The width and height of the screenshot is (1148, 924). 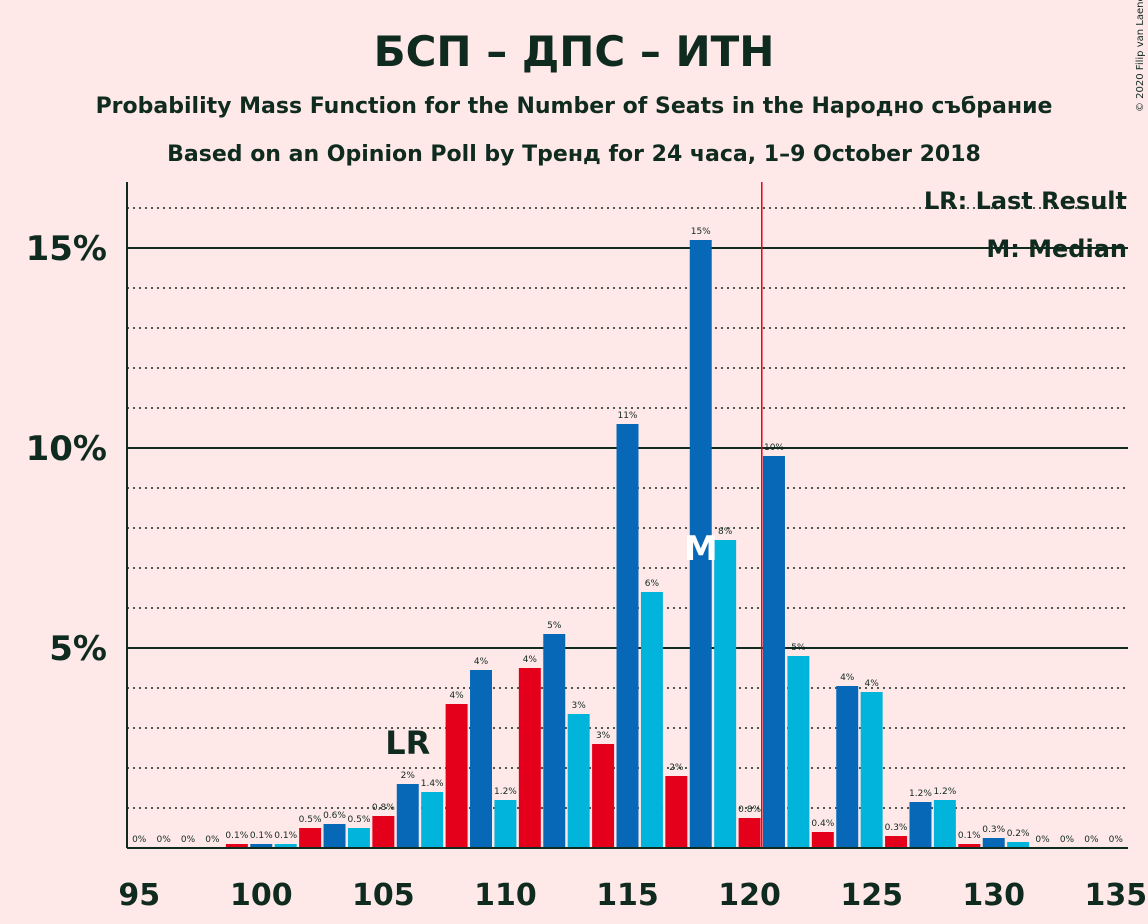 I want to click on value-label: 0.2%, so click(x=1018, y=834).